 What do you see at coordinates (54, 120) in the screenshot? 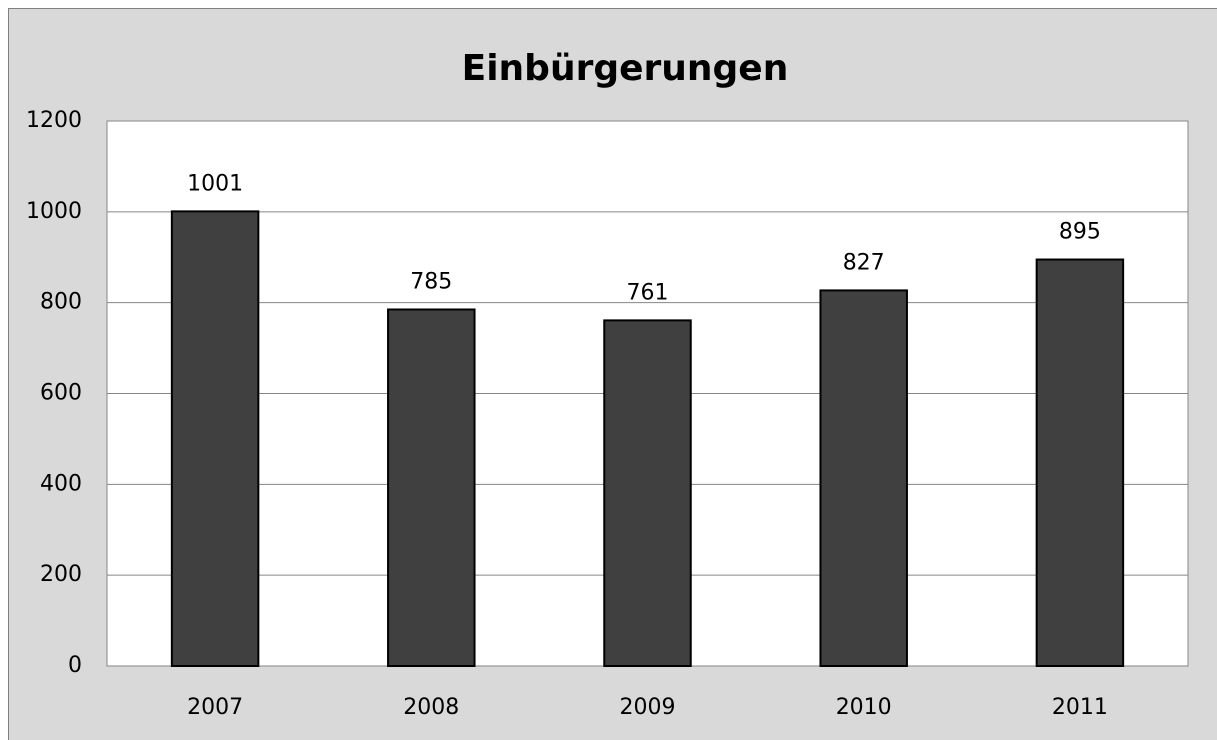
I see `y-tick-label: 1200` at bounding box center [54, 120].